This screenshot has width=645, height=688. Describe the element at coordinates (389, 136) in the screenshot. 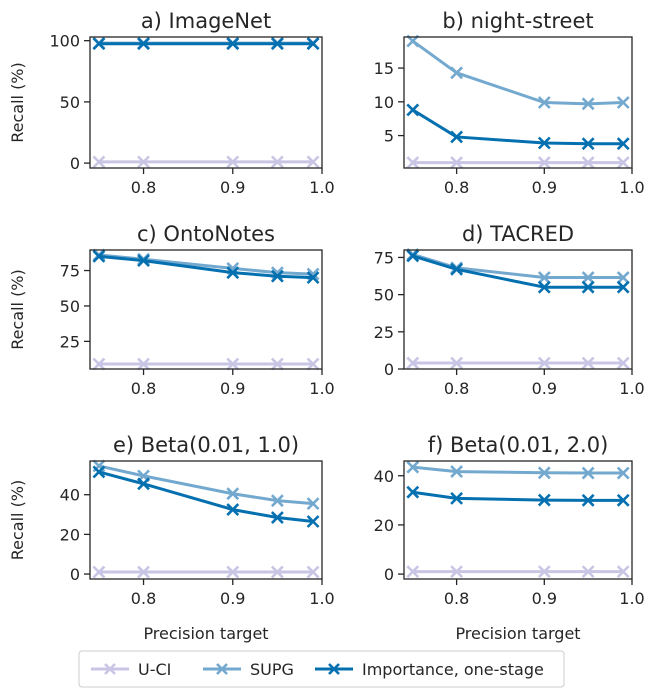

I see `y-tick-label: 5` at that location.